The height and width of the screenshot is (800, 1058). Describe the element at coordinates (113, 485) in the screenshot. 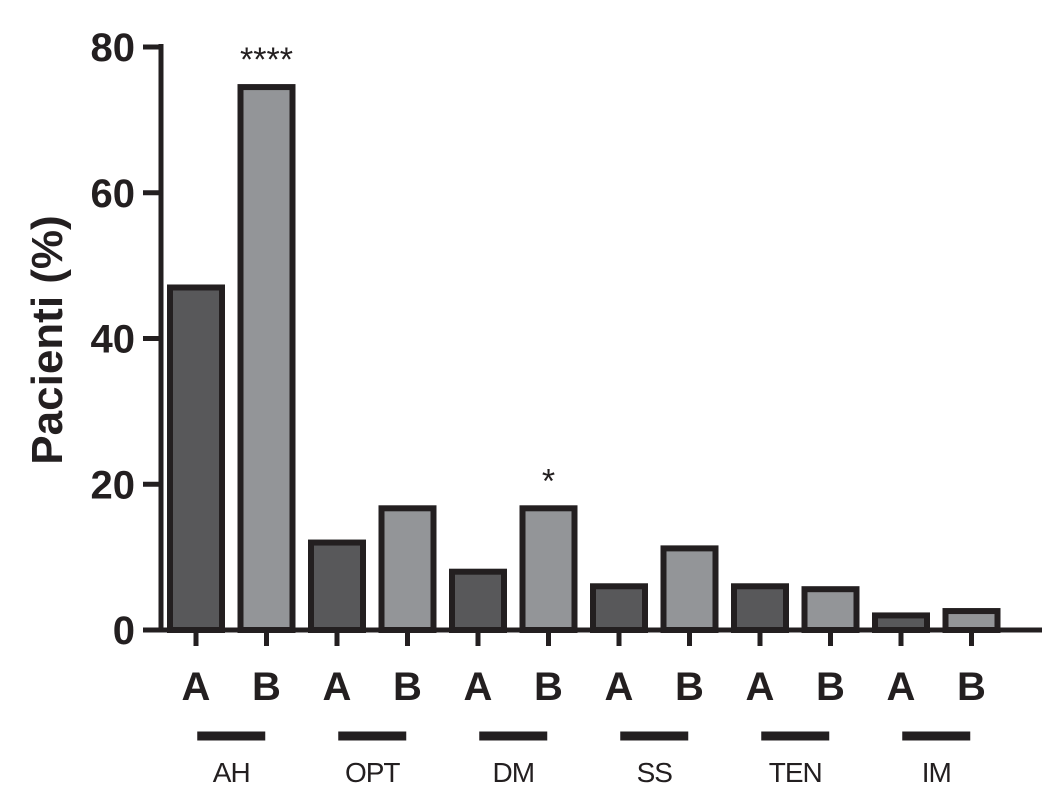

I see `y-tick-label: 20` at that location.